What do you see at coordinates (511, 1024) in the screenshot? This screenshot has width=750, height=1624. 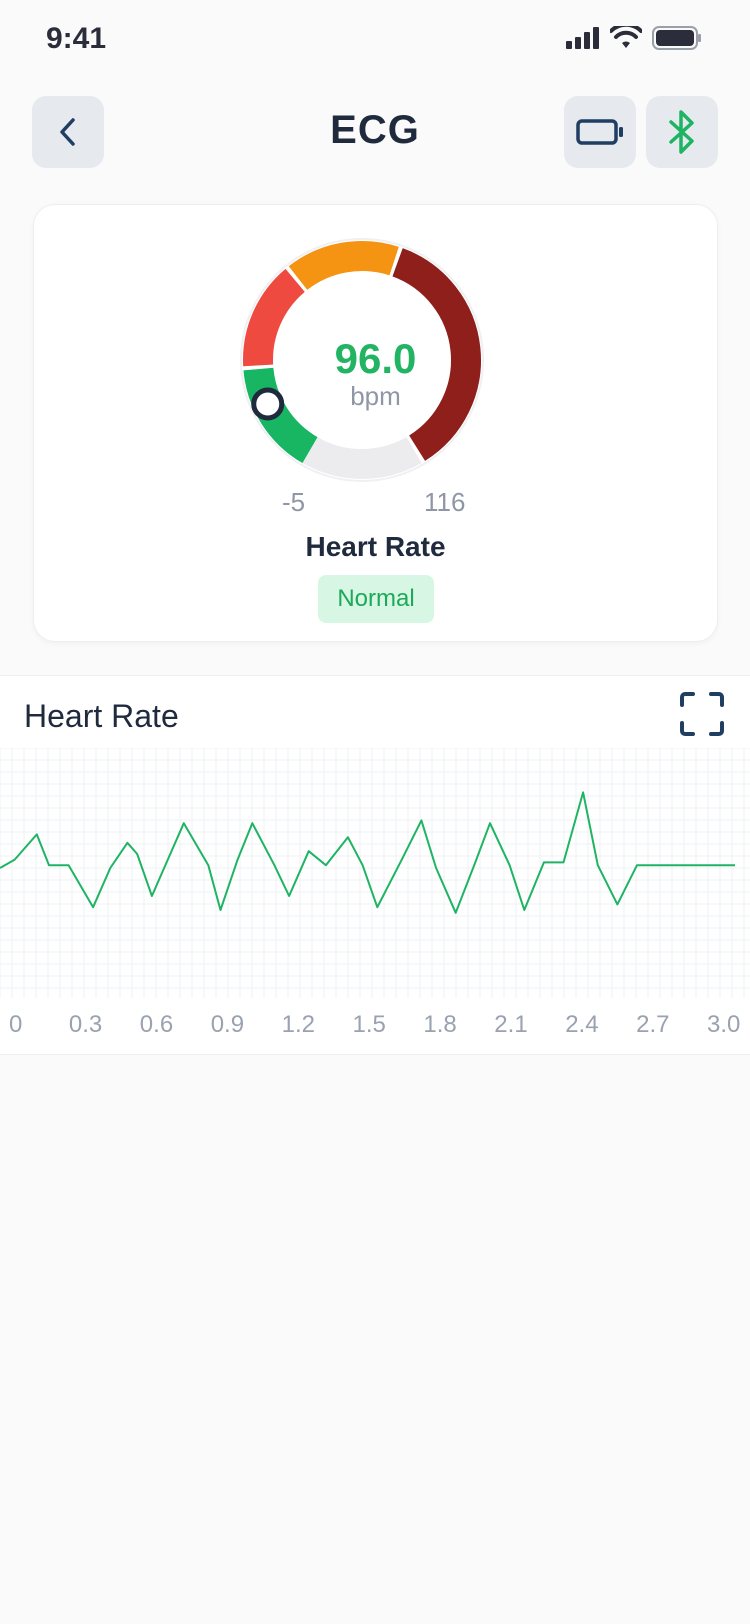 I see `x-tick-label: 2.1` at bounding box center [511, 1024].